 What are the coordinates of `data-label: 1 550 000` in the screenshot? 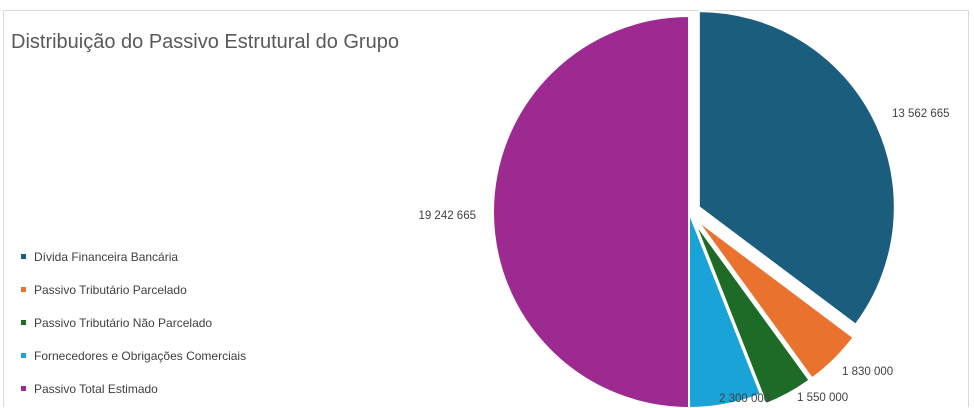 It's located at (822, 398).